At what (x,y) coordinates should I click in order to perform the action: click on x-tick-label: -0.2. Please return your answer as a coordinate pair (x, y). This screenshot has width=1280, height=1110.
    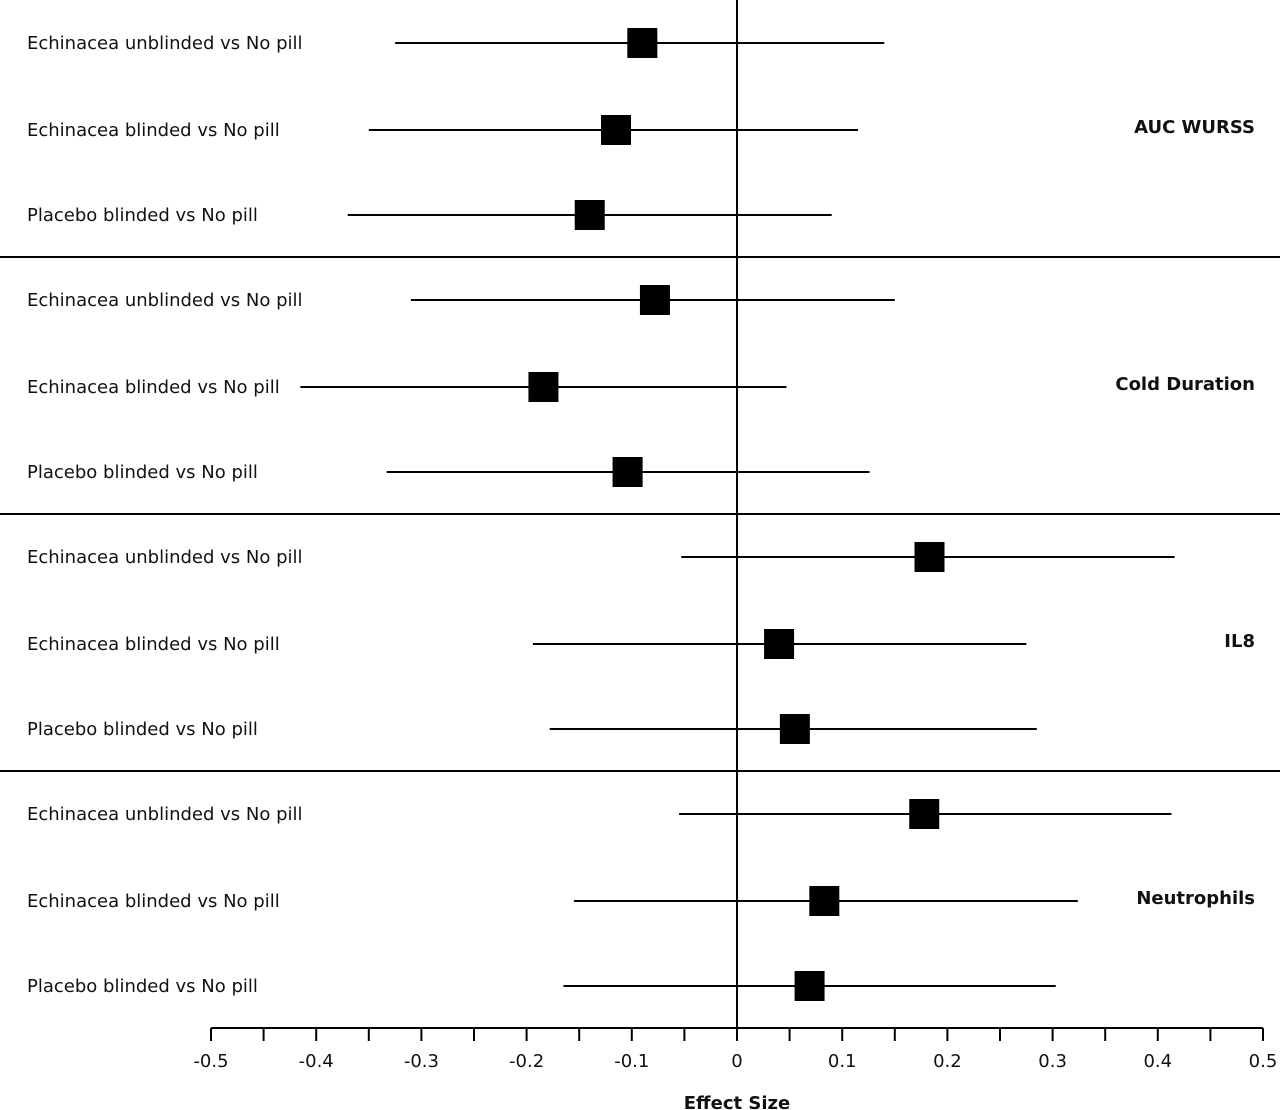
    Looking at the image, I should click on (526, 1061).